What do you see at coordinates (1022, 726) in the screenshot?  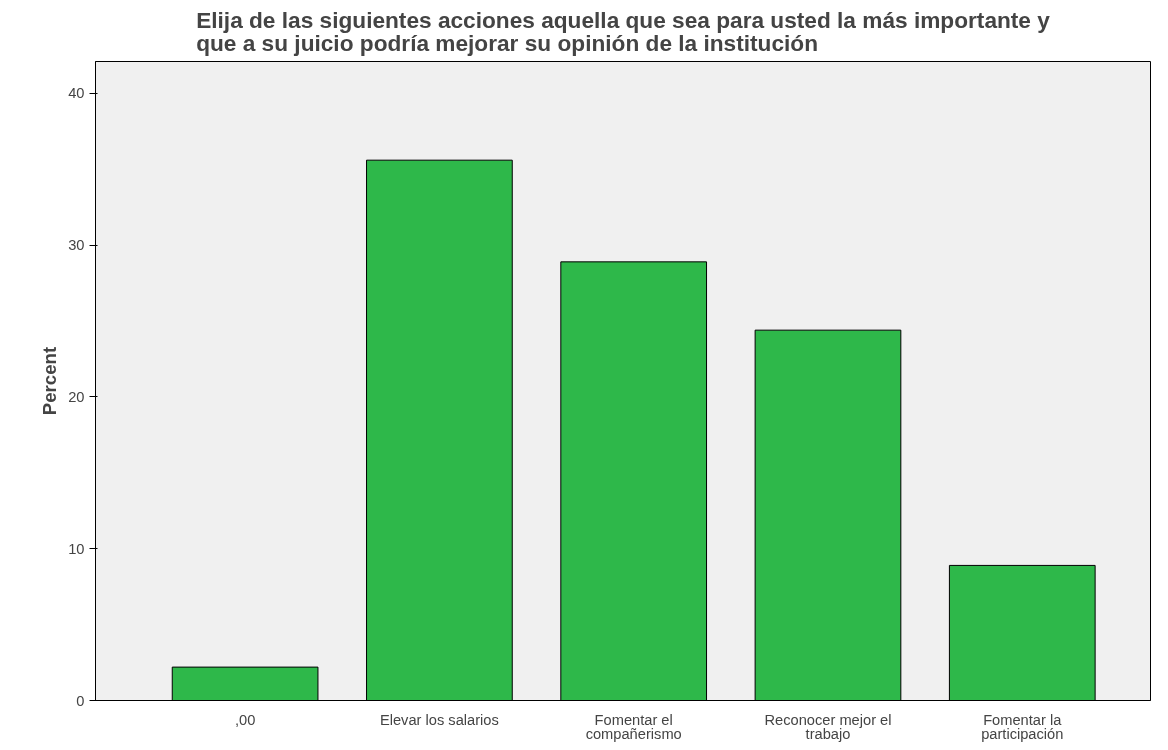 I see `x-tick-label: Fomentar la participación` at bounding box center [1022, 726].